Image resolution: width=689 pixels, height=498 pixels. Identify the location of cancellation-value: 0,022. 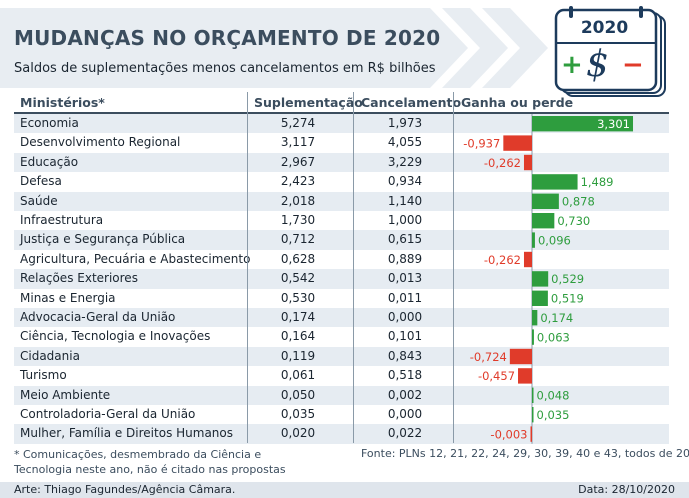
(405, 433).